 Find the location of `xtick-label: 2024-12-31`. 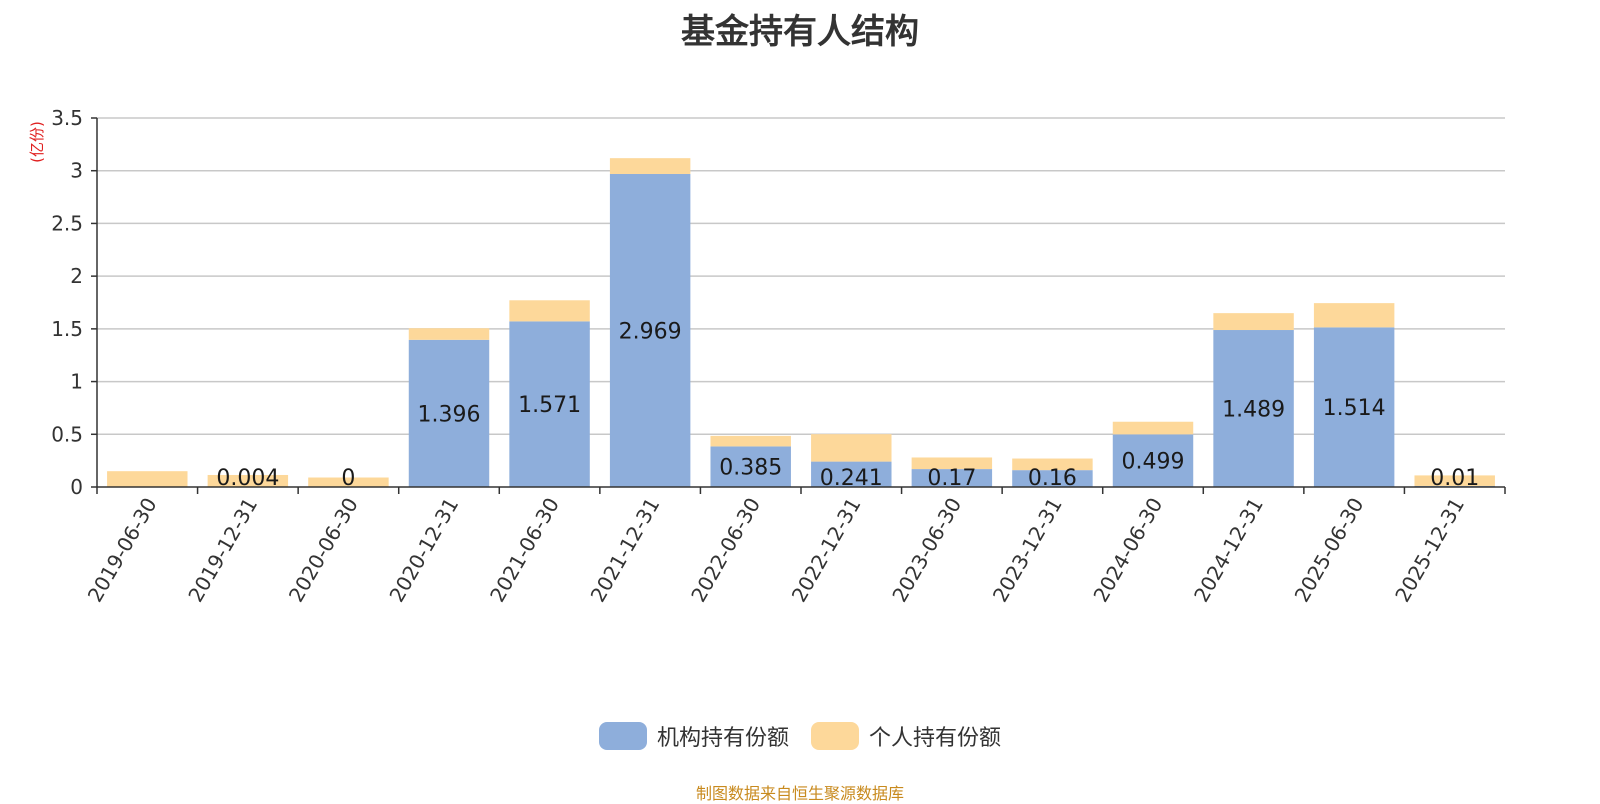

xtick-label: 2024-12-31 is located at coordinates (1228, 550).